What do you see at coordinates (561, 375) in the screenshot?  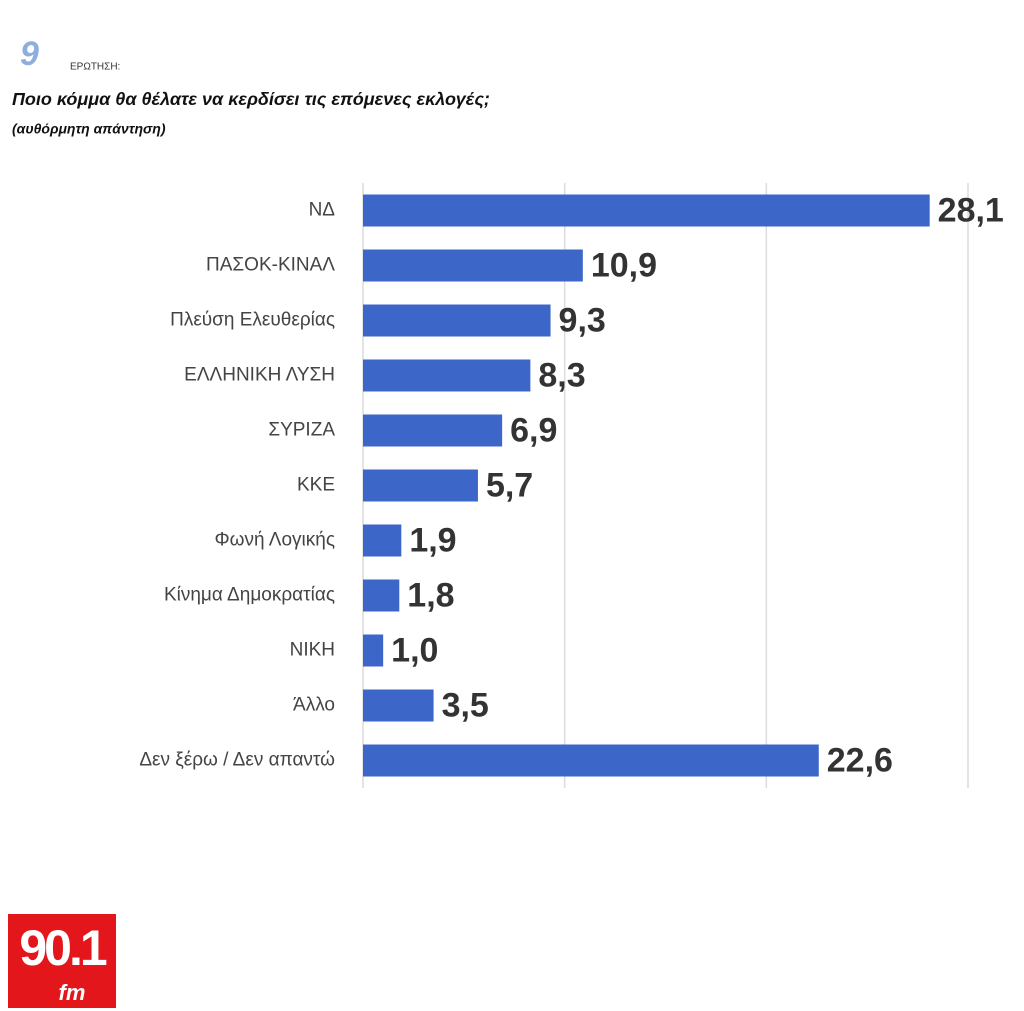 I see `value-label: 8,3` at bounding box center [561, 375].